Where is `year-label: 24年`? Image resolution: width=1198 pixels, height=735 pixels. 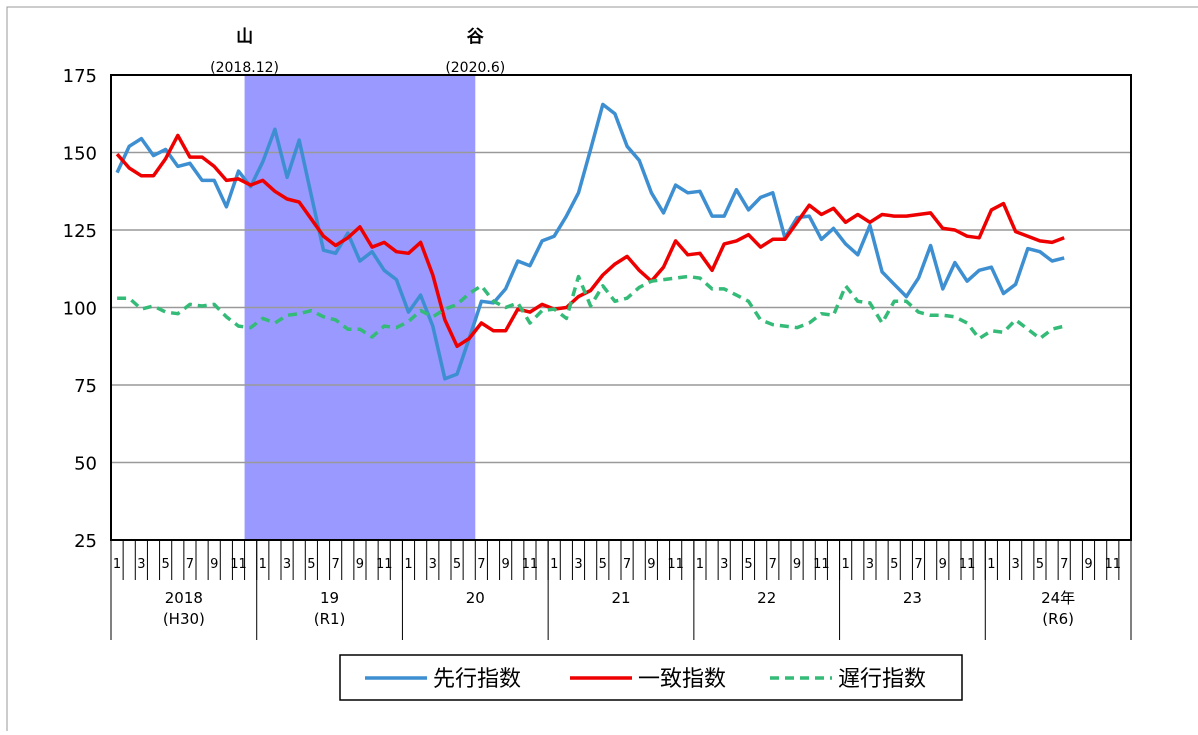 year-label: 24年 is located at coordinates (1058, 598).